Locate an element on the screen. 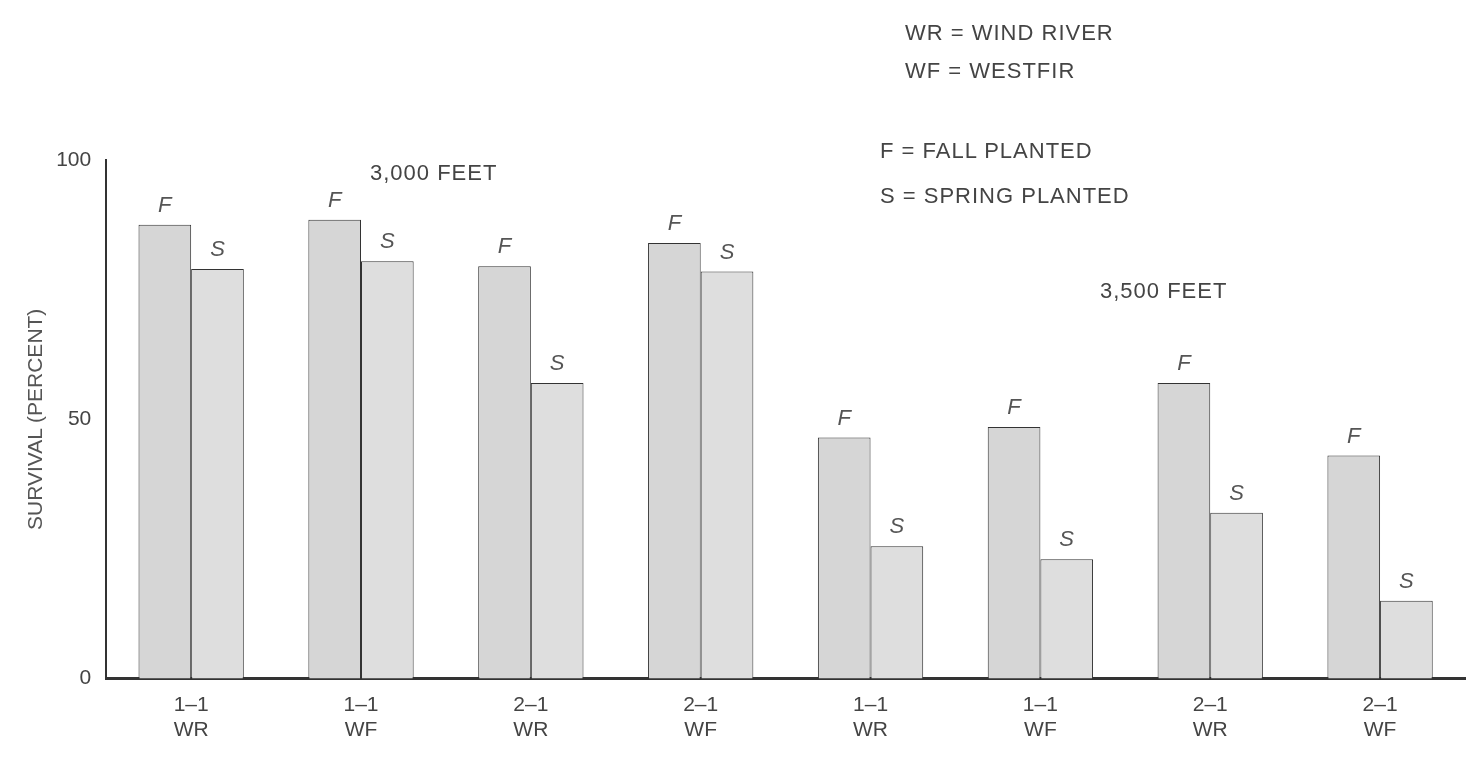  y-tick-label: 50 is located at coordinates (79, 418).